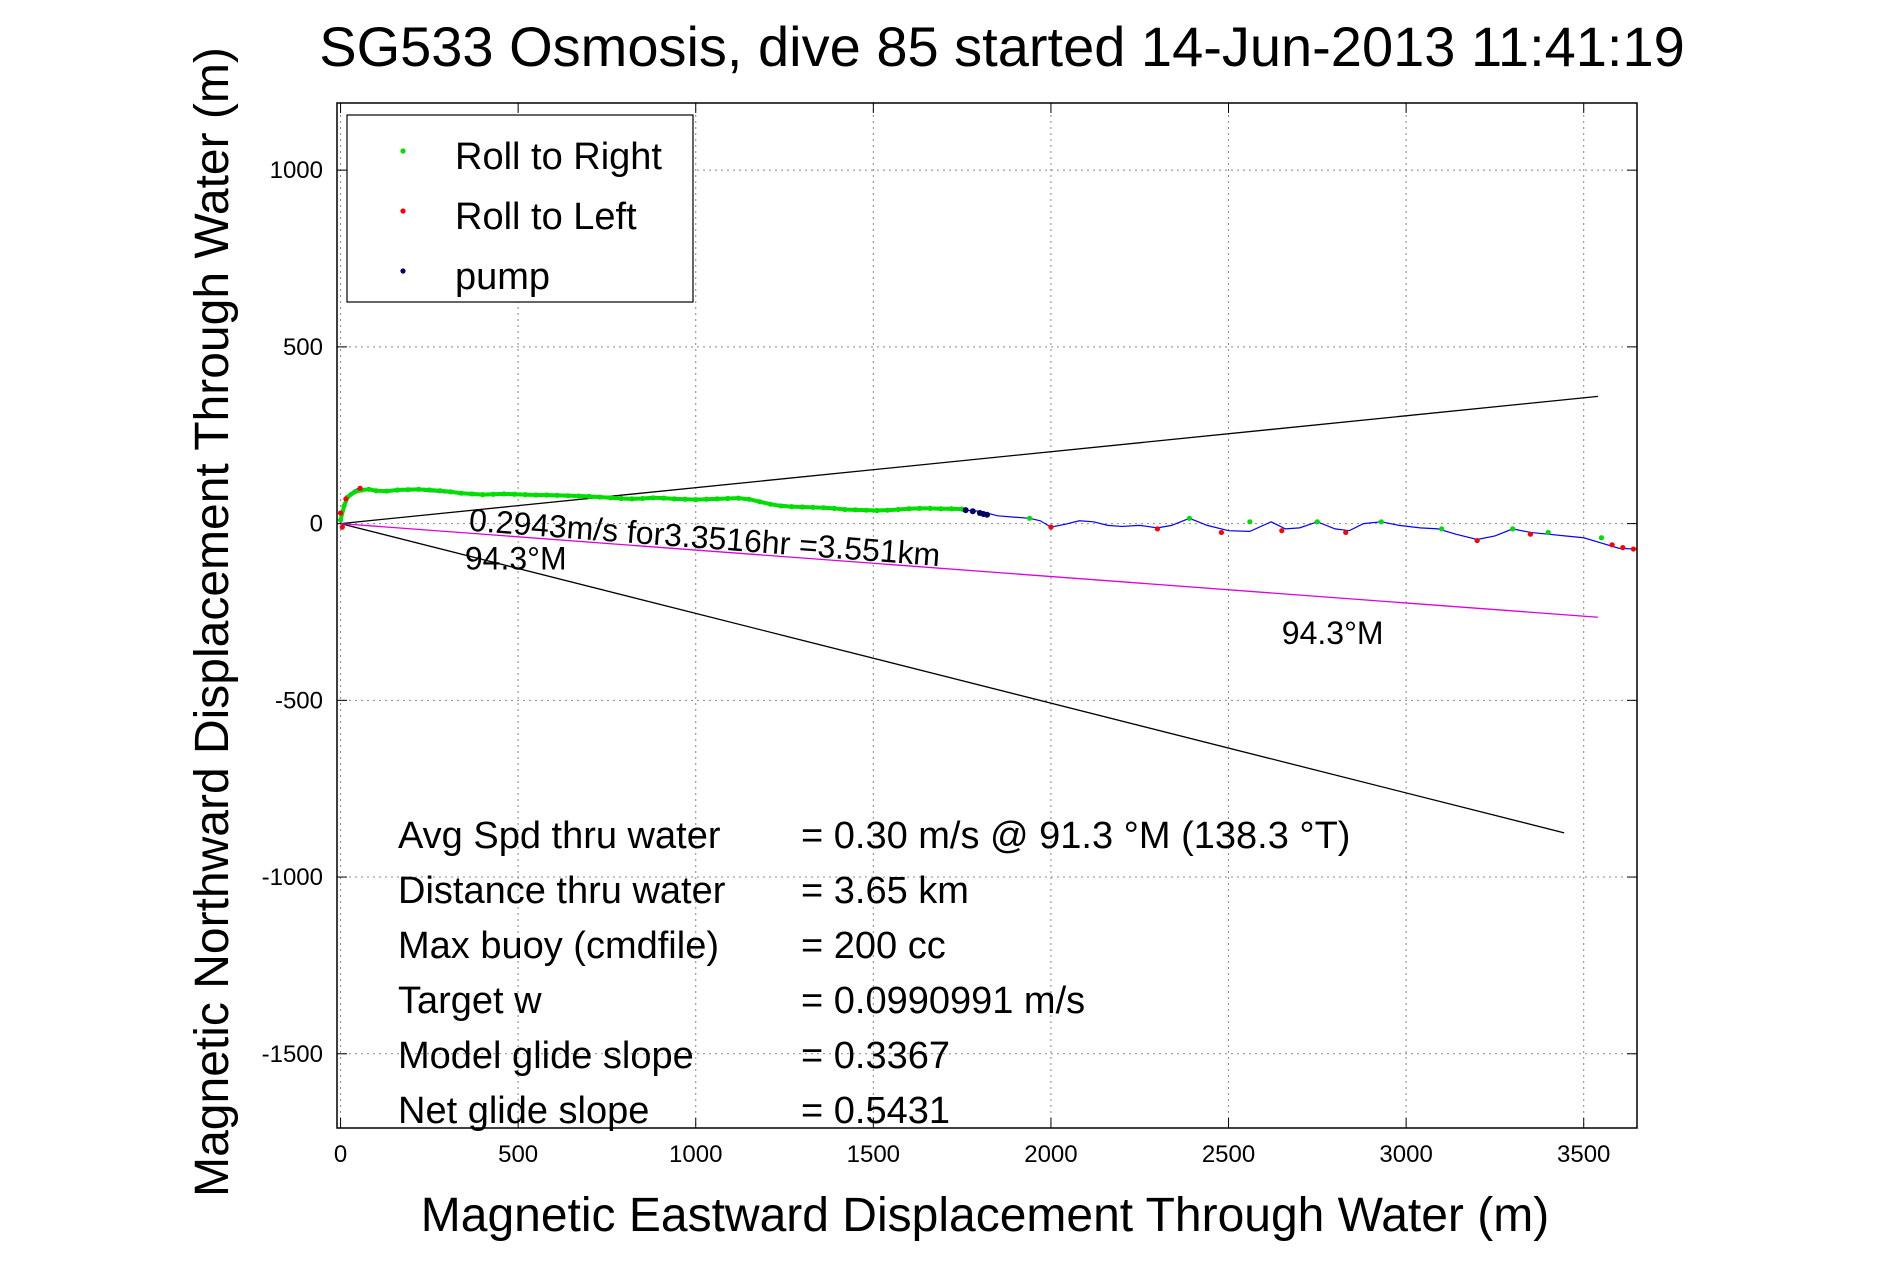 The height and width of the screenshot is (1262, 1891). Describe the element at coordinates (516, 559) in the screenshot. I see `annotation-text: 94.3°M` at that location.